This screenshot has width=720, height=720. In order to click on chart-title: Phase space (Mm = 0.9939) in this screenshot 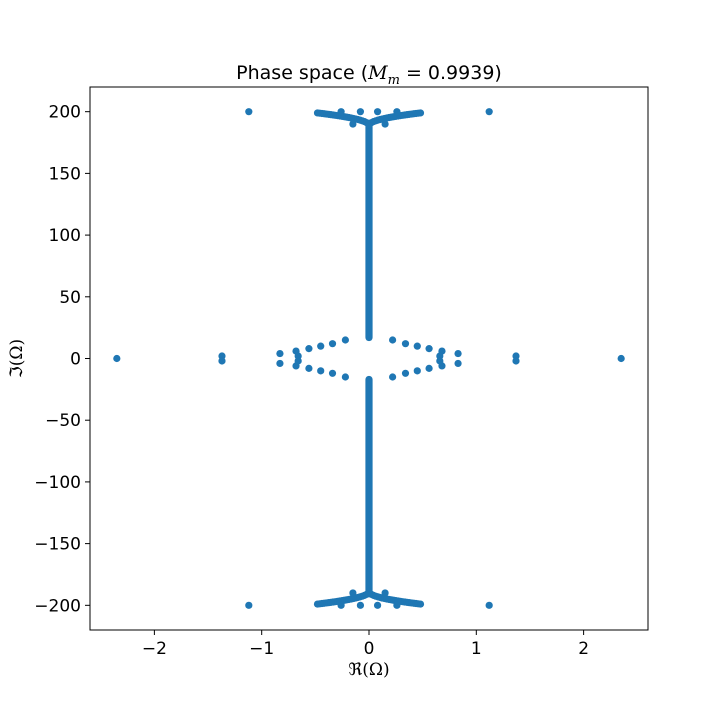, I will do `click(369, 75)`.